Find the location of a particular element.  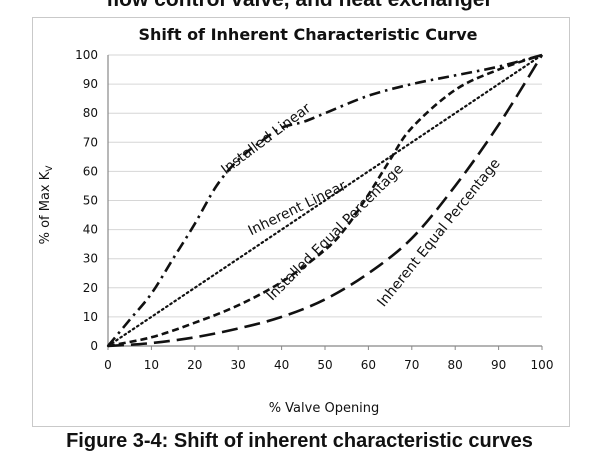

y-tick-label: 90 is located at coordinates (90, 84).